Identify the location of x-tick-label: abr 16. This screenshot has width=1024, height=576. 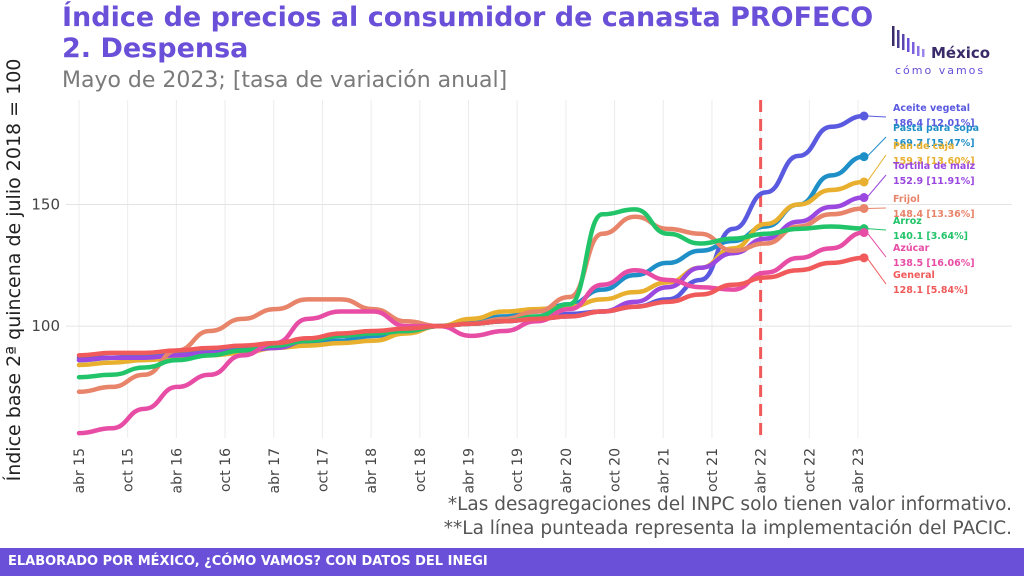
(177, 471).